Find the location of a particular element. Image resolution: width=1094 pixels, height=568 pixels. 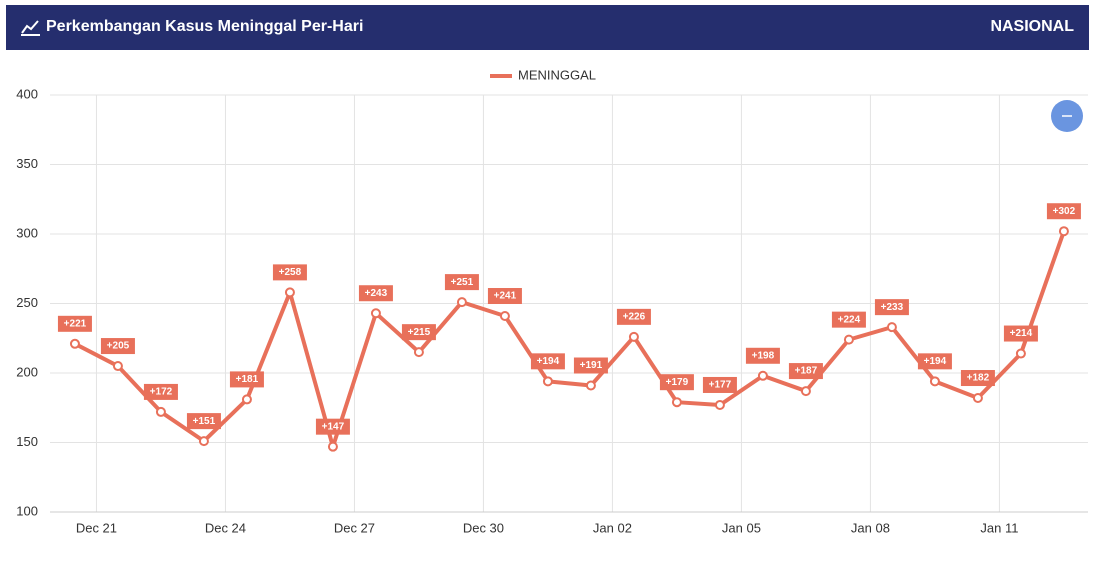

value-label: +198 is located at coordinates (763, 355).